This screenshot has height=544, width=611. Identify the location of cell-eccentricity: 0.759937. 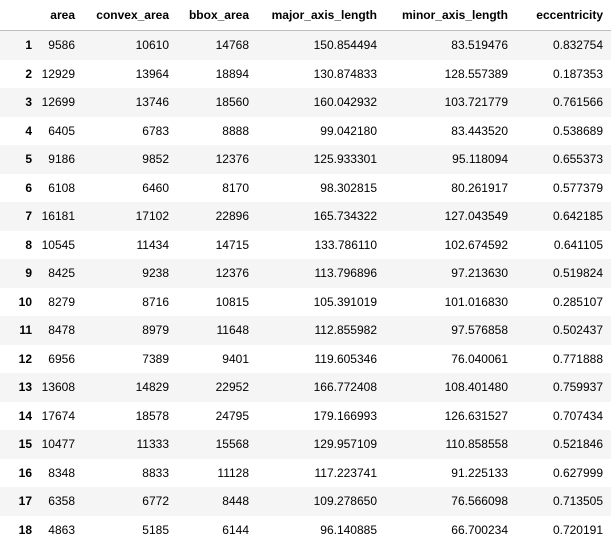
(563, 387).